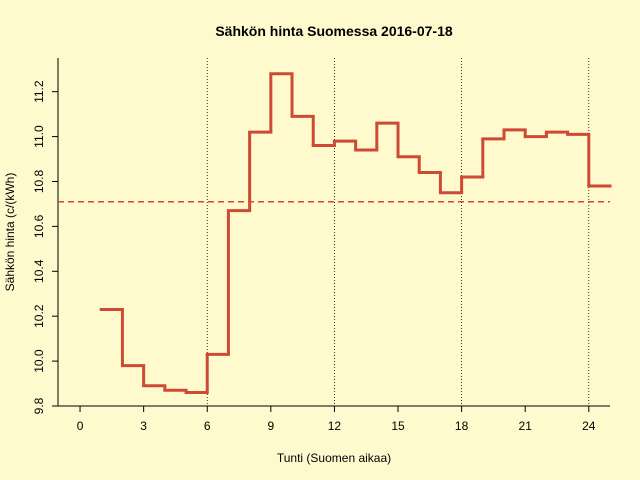 The image size is (640, 480). I want to click on y-tick-label: 11.0, so click(39, 136).